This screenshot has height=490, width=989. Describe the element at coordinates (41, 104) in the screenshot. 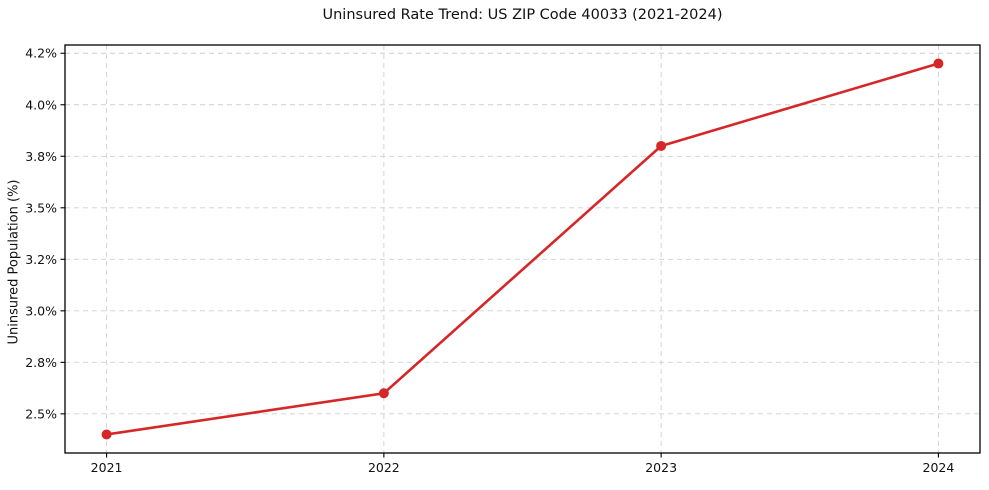

I see `y-tick-label: 4.0%` at that location.